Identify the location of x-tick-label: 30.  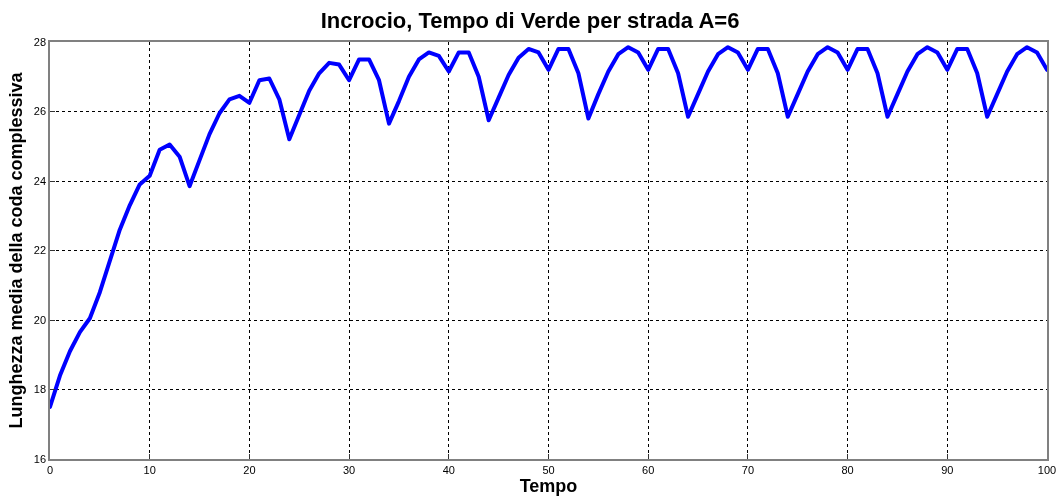
(349, 469).